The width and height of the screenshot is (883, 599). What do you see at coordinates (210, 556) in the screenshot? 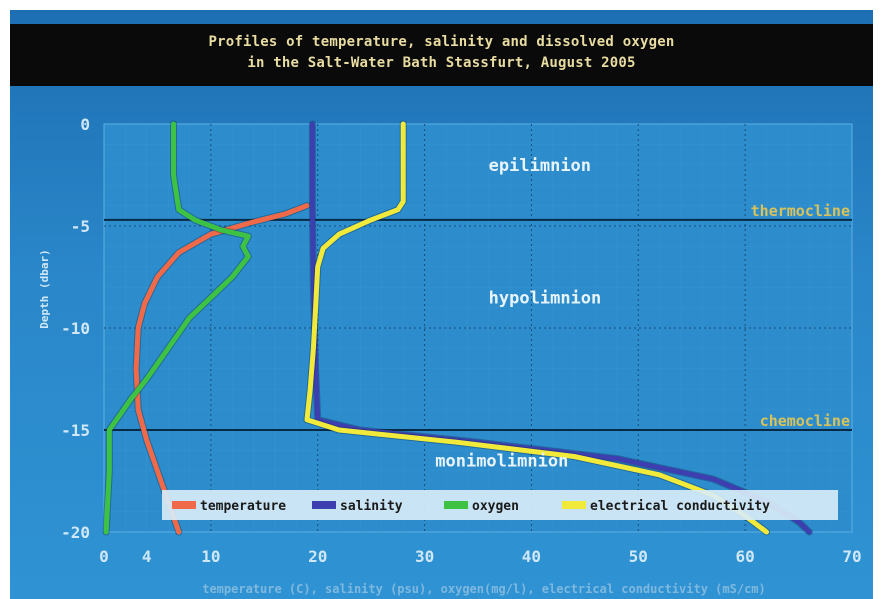
I see `x-tick-label: 10` at bounding box center [210, 556].